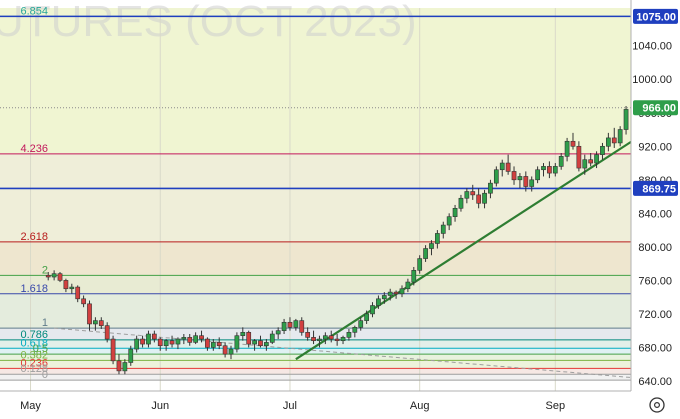 This screenshot has width=680, height=419. I want to click on x-tick-label: May, so click(30, 406).